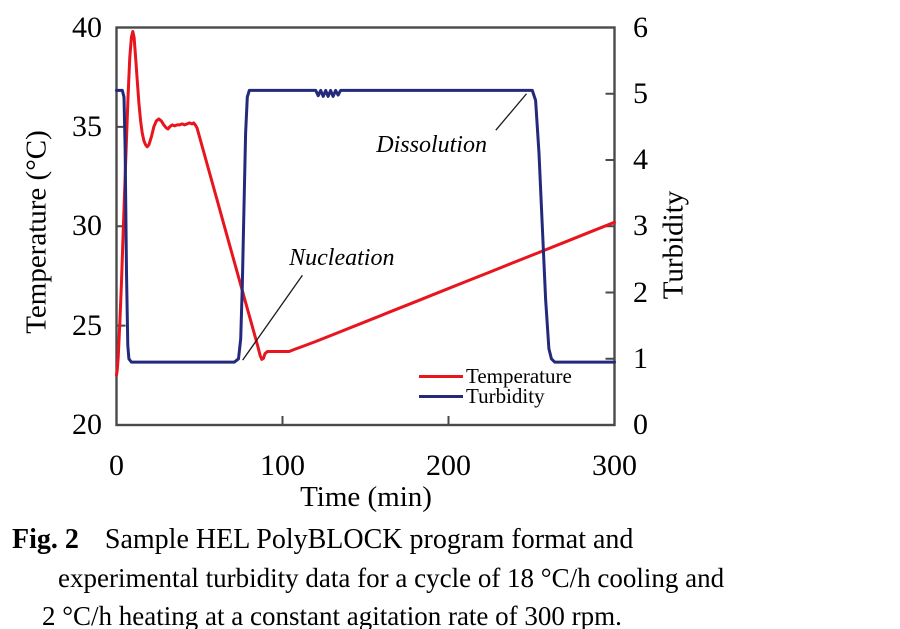 This screenshot has height=629, width=900. Describe the element at coordinates (614, 465) in the screenshot. I see `x-tick-label: 300` at that location.